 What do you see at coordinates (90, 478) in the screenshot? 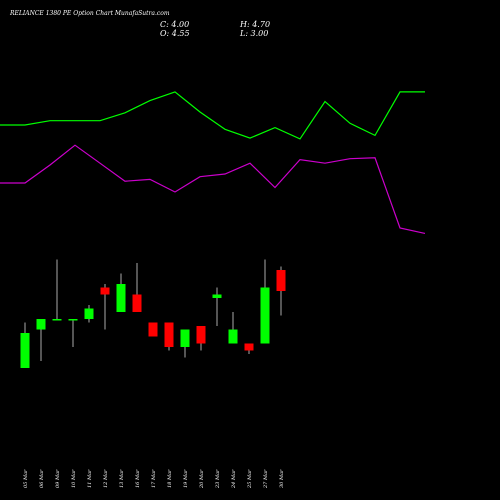
I see `date-label: 11 Mar` at bounding box center [90, 478].